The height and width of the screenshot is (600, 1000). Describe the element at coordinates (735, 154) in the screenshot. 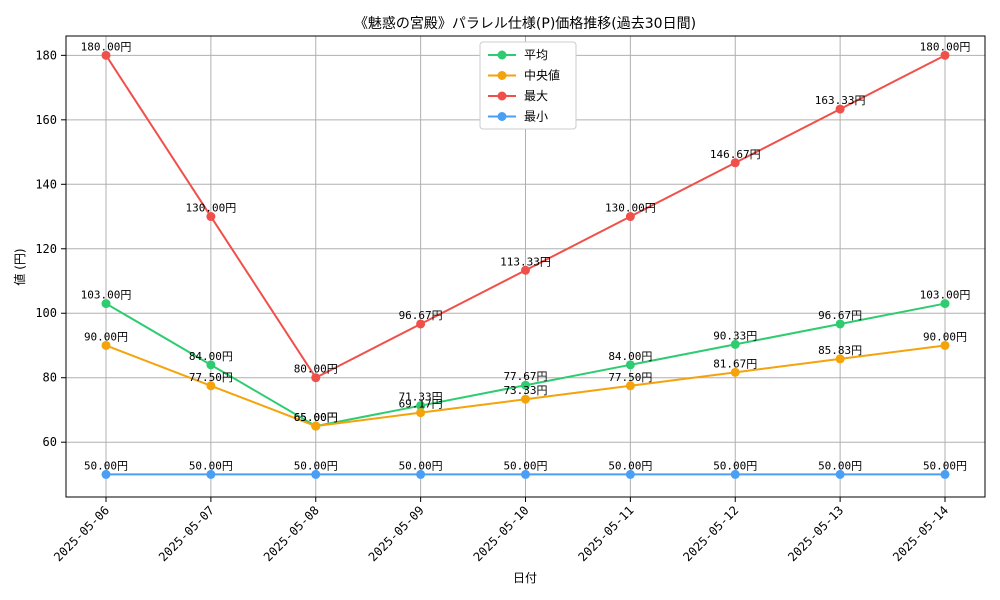

I see `data-label: 146.67円` at that location.